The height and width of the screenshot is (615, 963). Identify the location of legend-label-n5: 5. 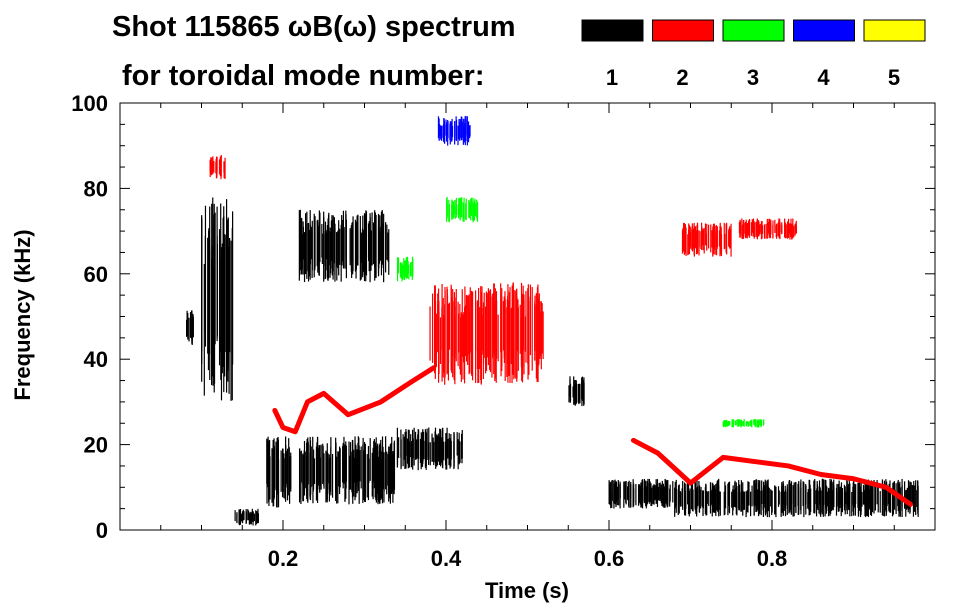
(894, 77).